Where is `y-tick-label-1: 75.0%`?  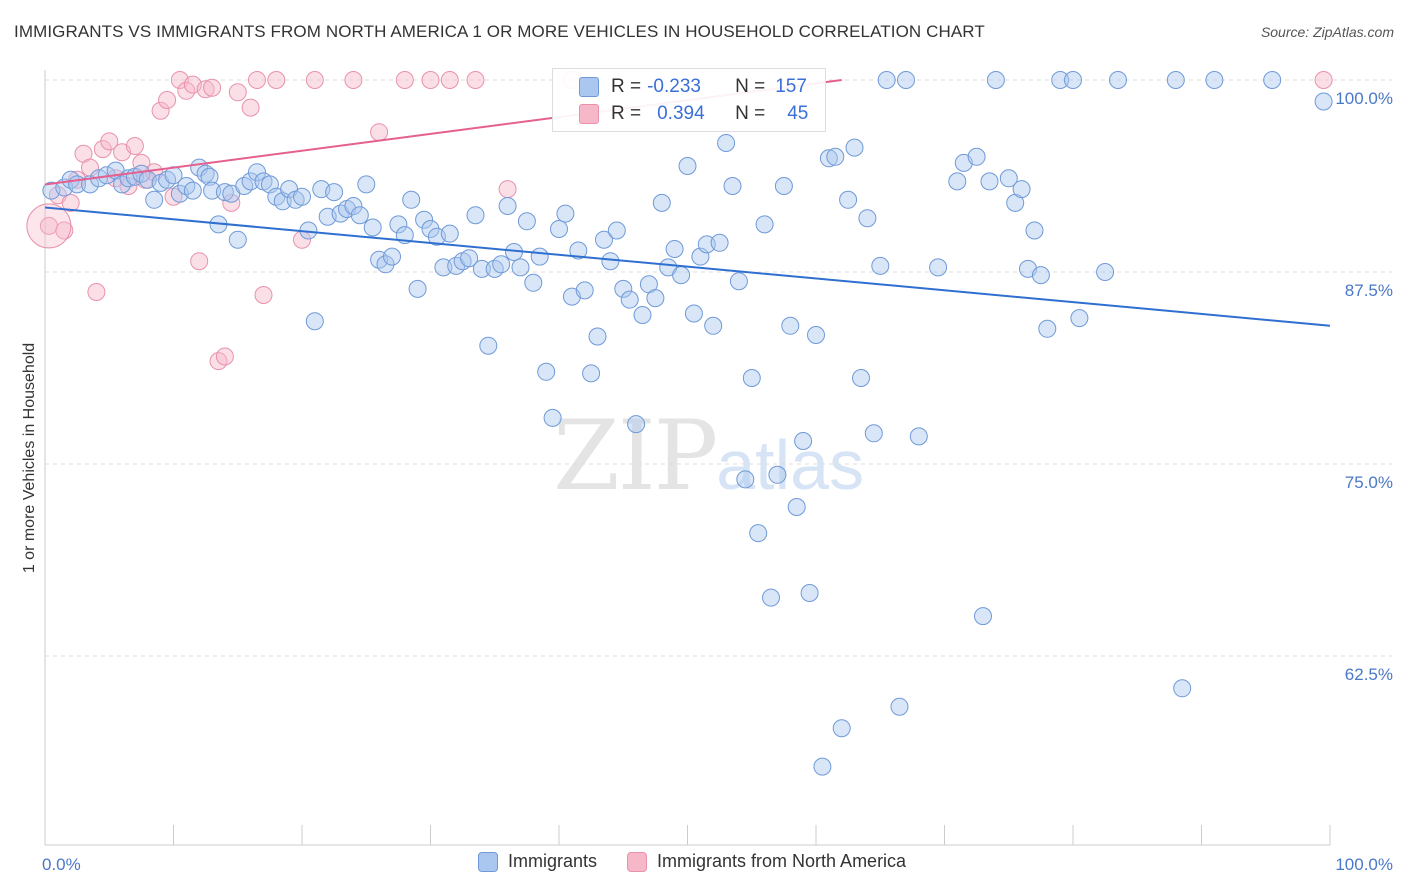
y-tick-label-1: 75.0% is located at coordinates (1369, 482).